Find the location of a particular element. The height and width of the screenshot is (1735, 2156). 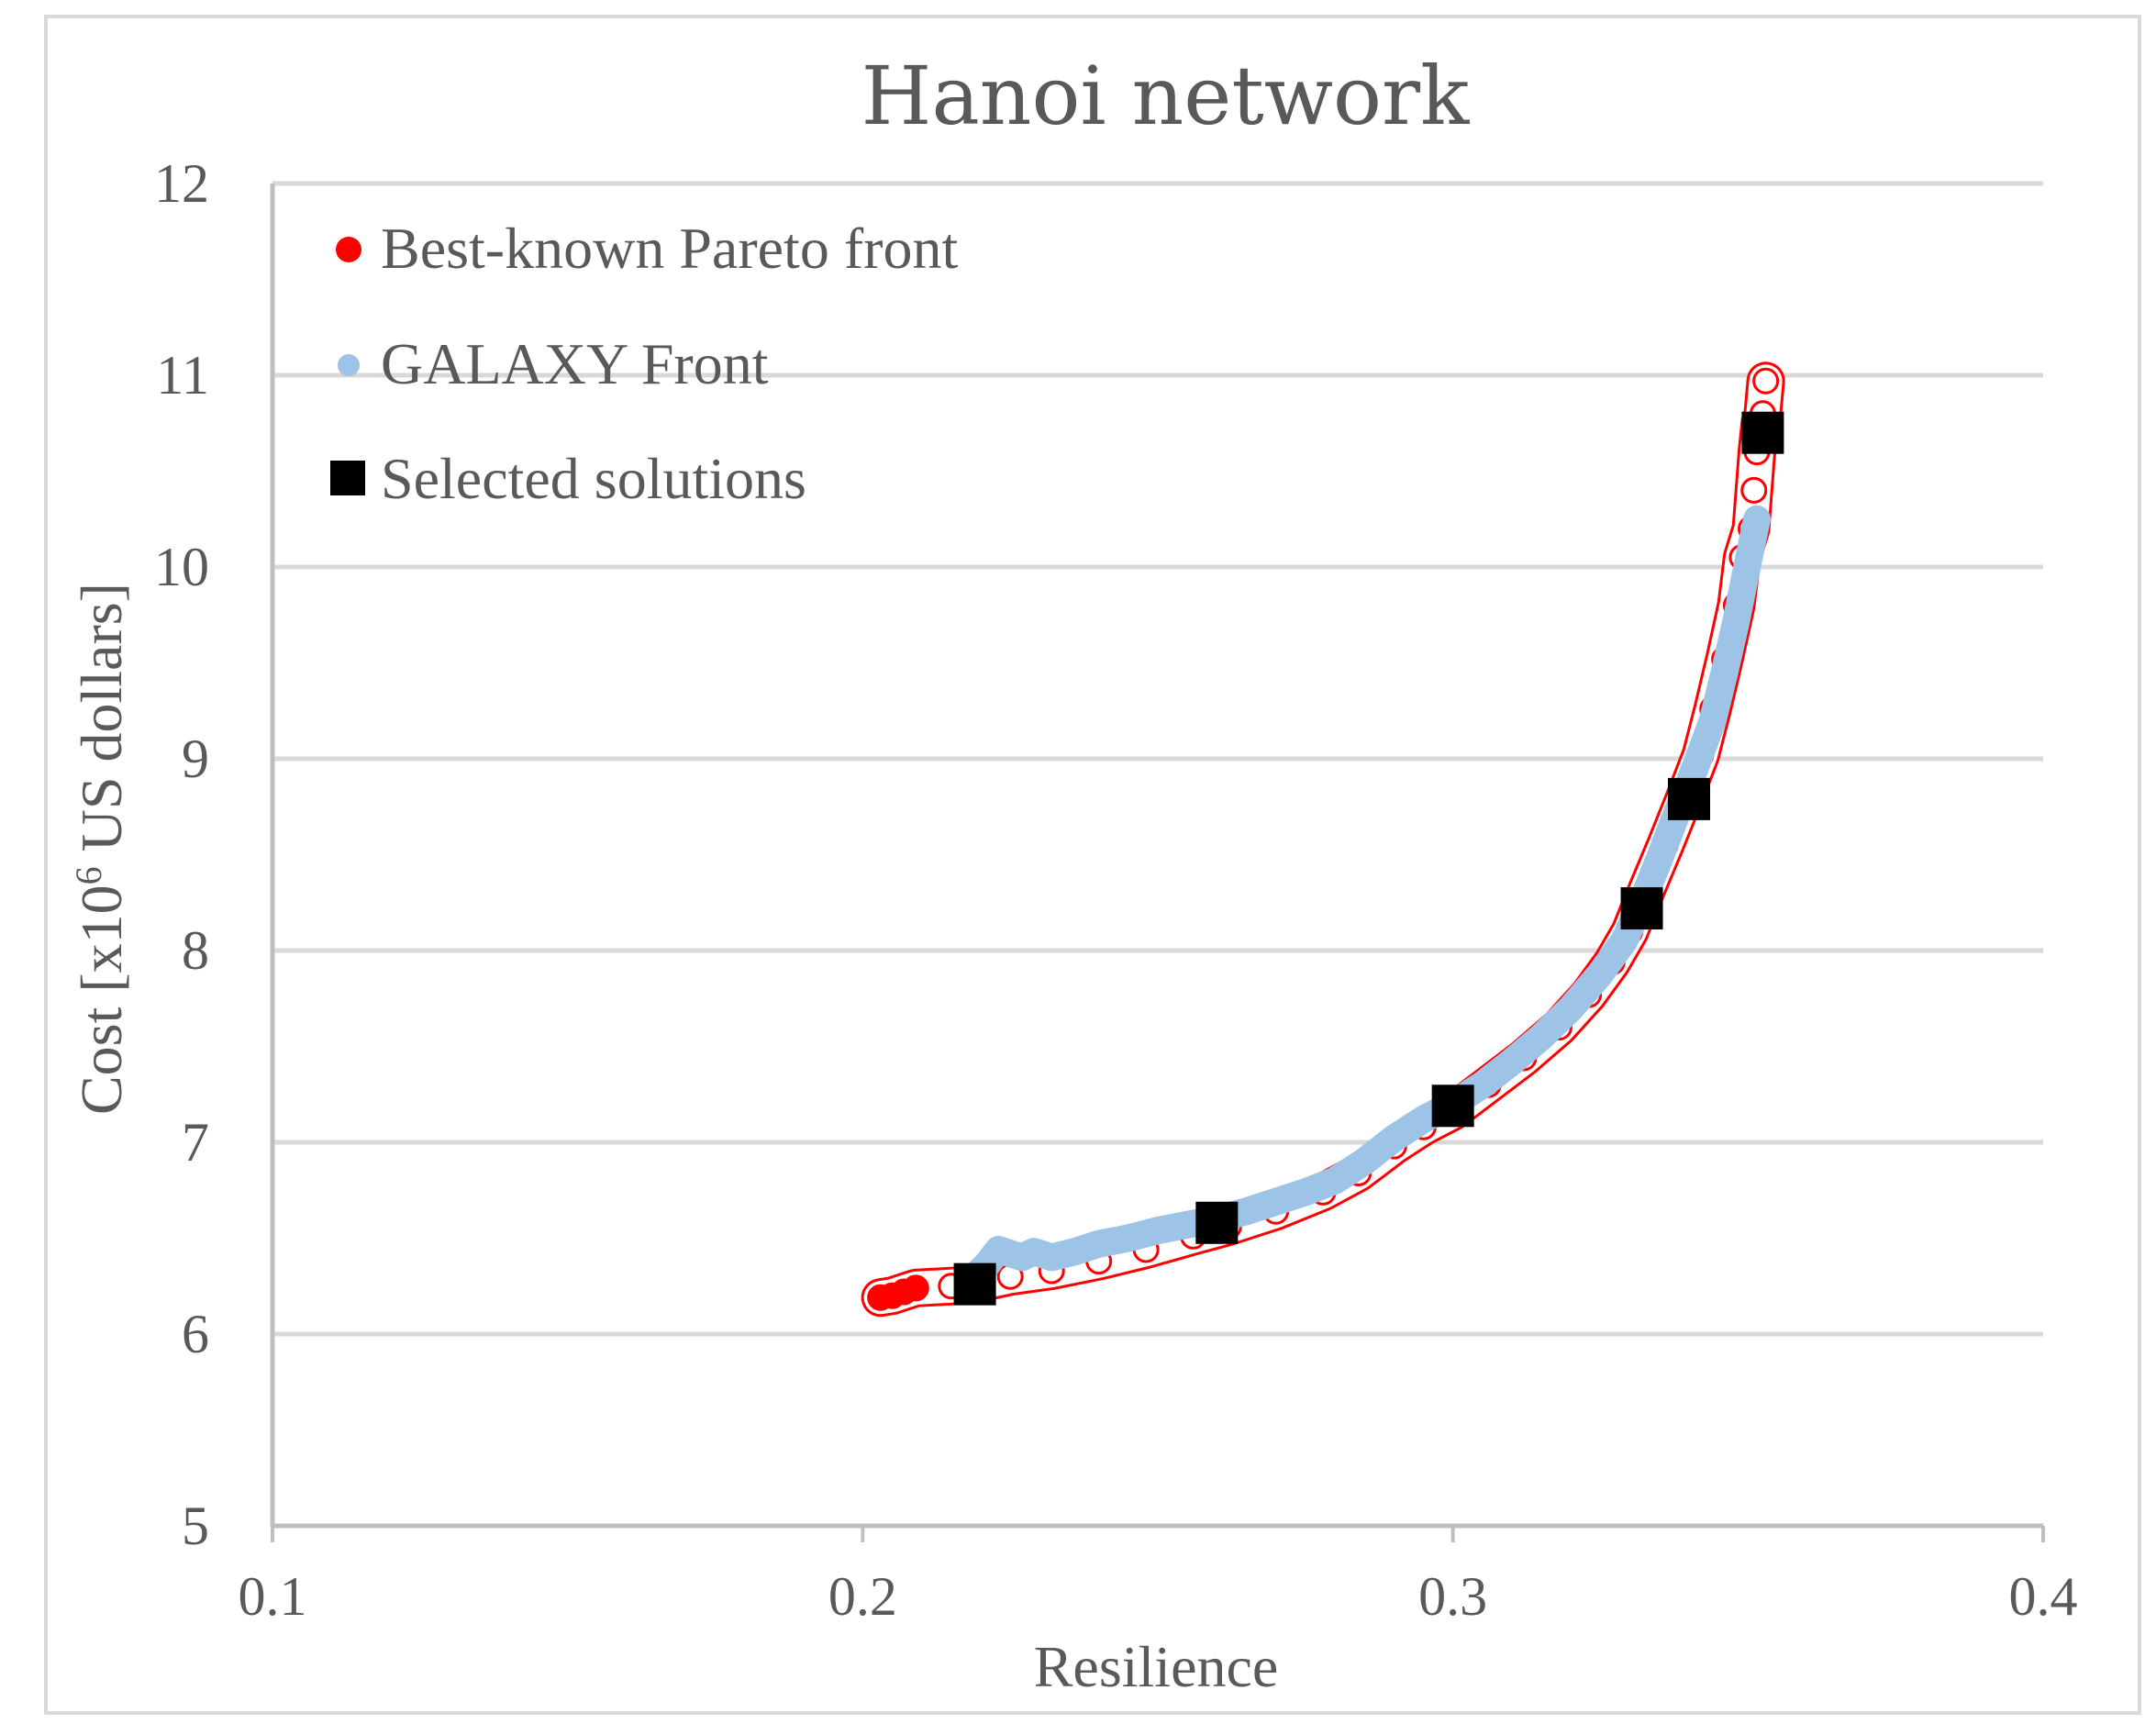

y-tick-label: 8 is located at coordinates (195, 950).